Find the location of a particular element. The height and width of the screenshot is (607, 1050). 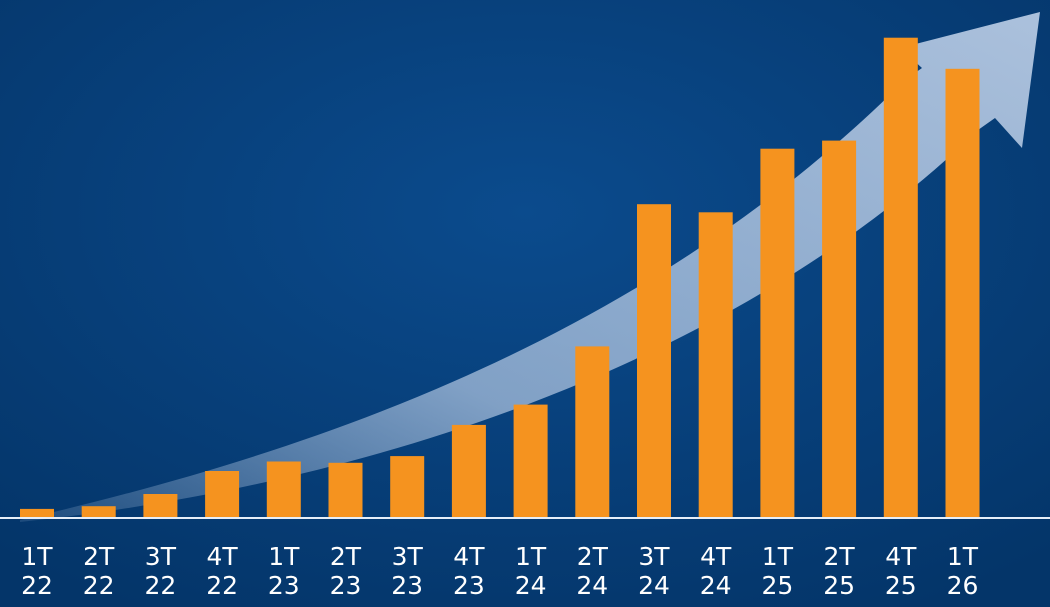

x-tick-label-15: 1T 26 is located at coordinates (963, 571).